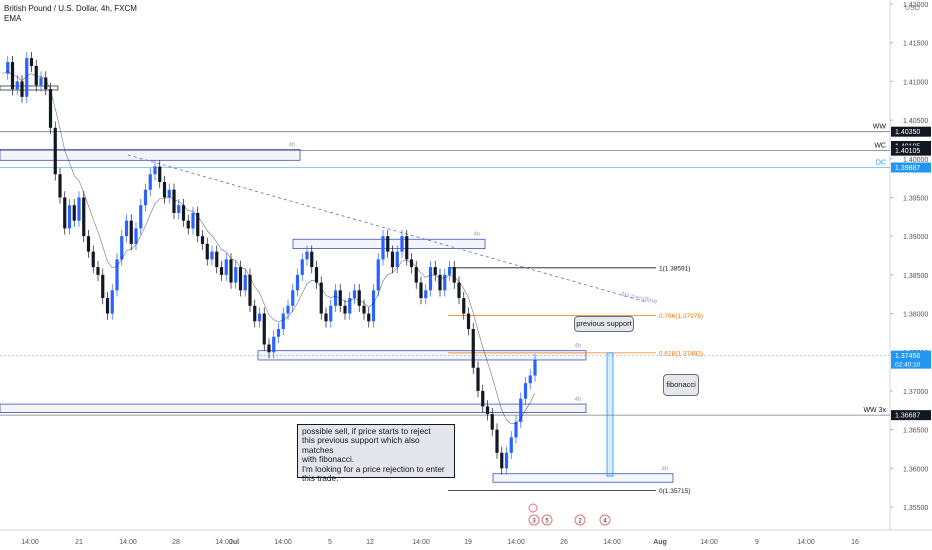  I want to click on x-tick-label: Jul, so click(234, 542).